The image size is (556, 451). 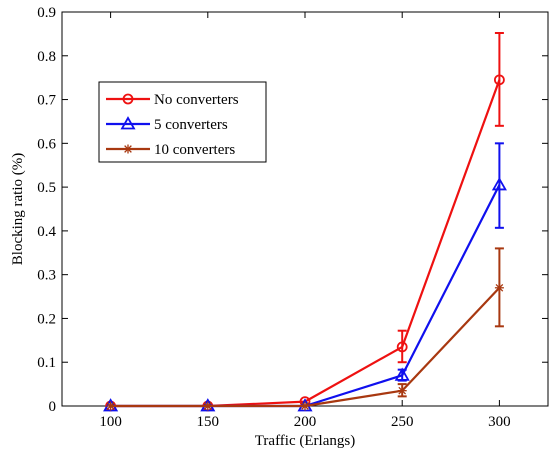 I want to click on legend-entry-3: 10 converters, so click(x=170, y=150).